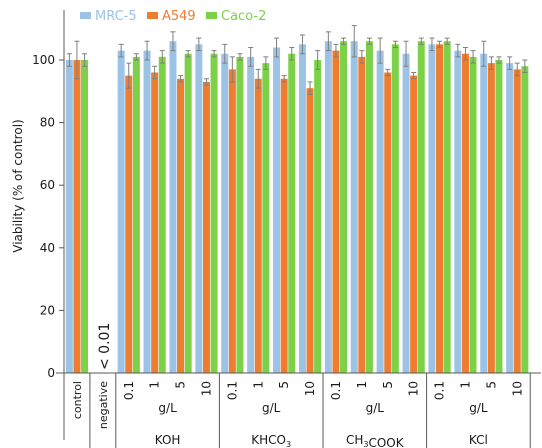 This screenshot has width=542, height=448. Describe the element at coordinates (440, 390) in the screenshot. I see `x-tick-label-14: 0.1` at that location.